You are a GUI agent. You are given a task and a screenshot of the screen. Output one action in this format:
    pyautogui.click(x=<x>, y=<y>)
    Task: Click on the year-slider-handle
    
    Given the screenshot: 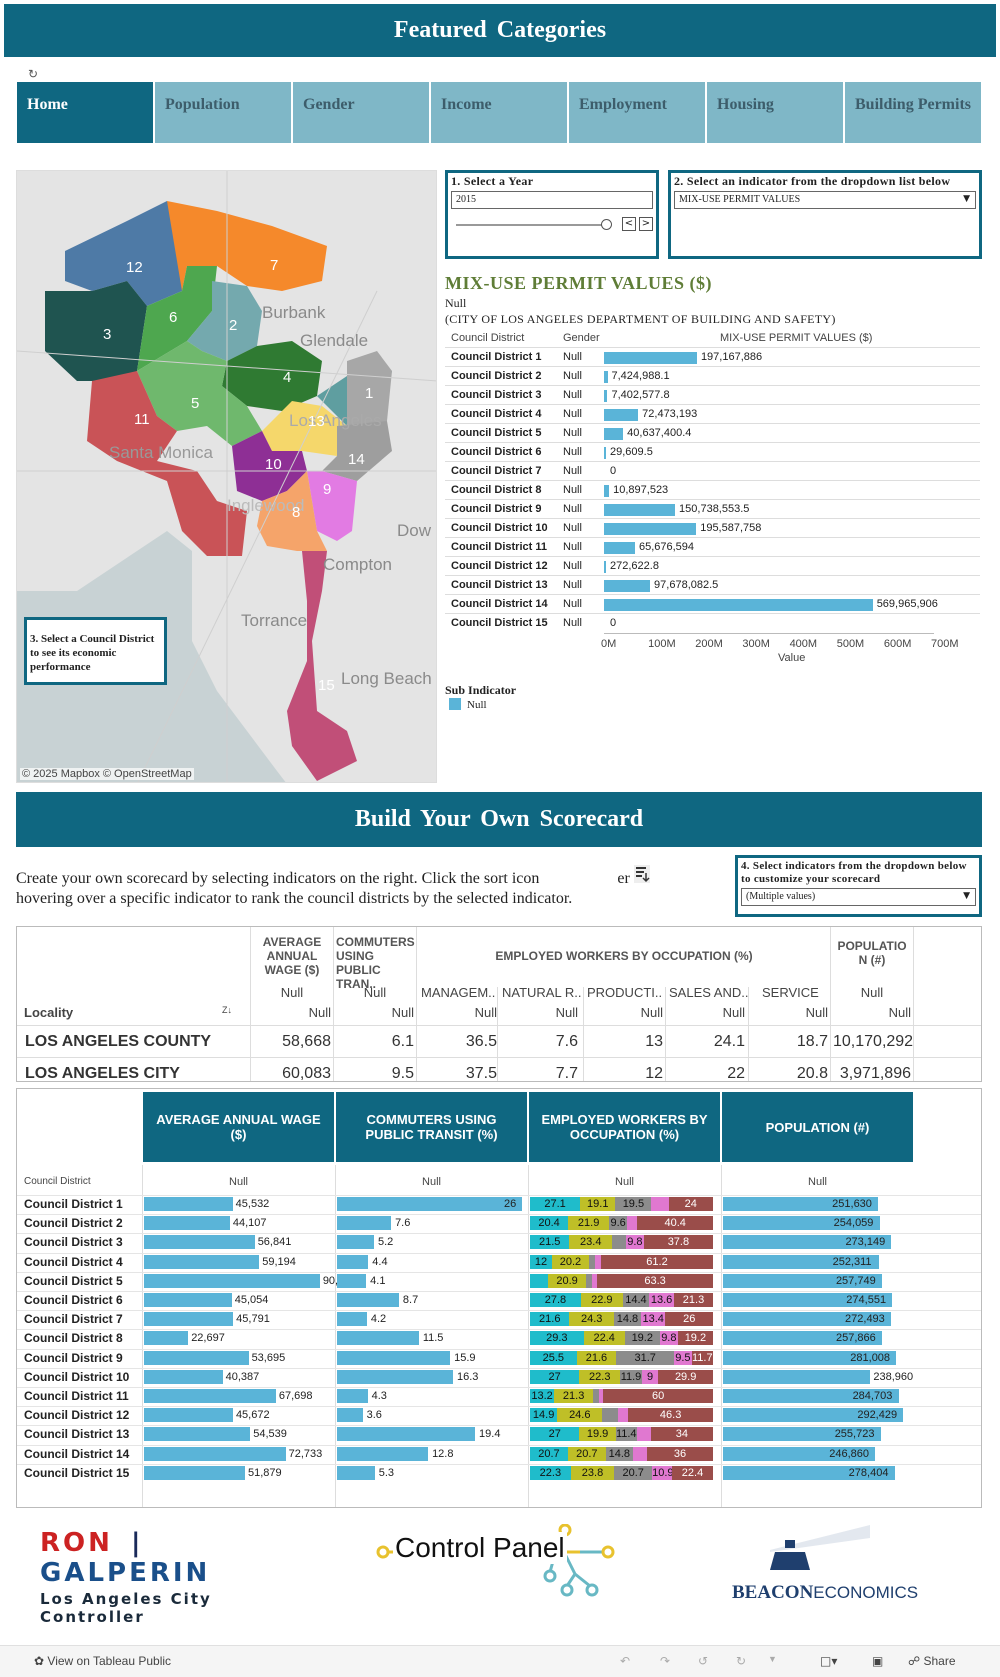 What is the action you would take?
    pyautogui.click(x=606, y=224)
    